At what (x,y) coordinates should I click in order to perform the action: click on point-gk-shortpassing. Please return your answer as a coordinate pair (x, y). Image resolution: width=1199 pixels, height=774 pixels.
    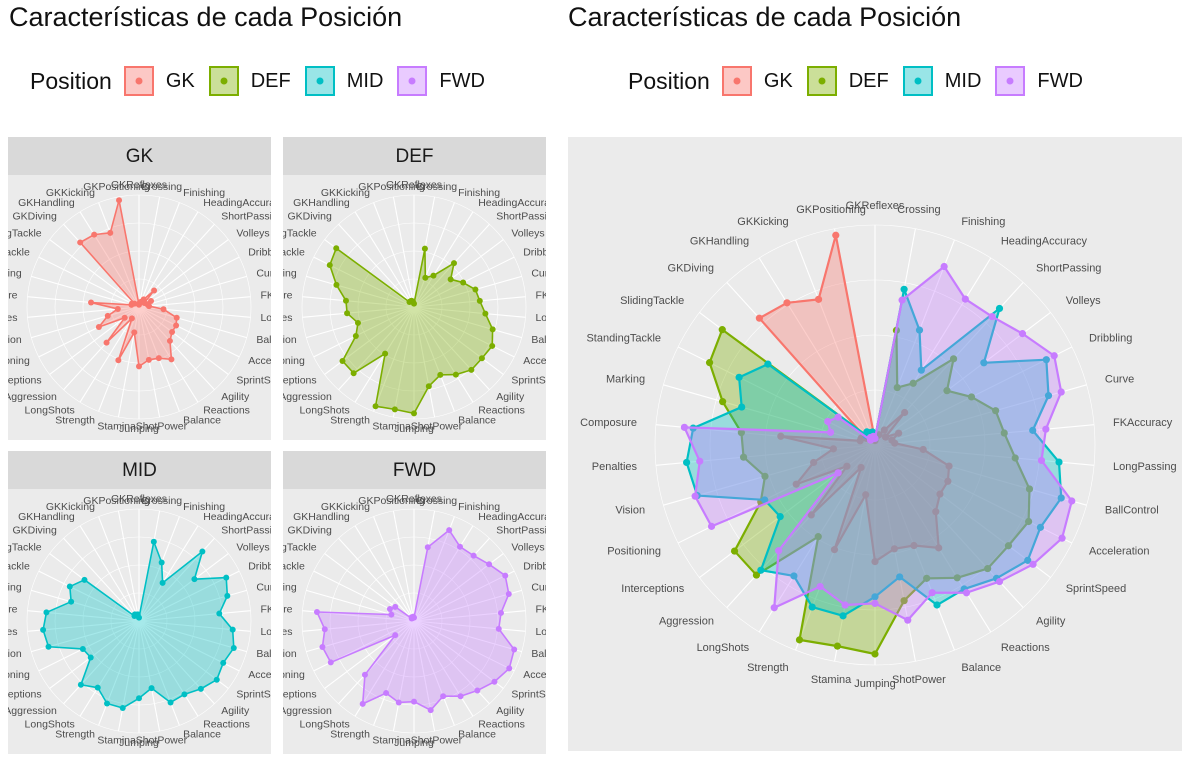
    Looking at the image, I should click on (154, 290).